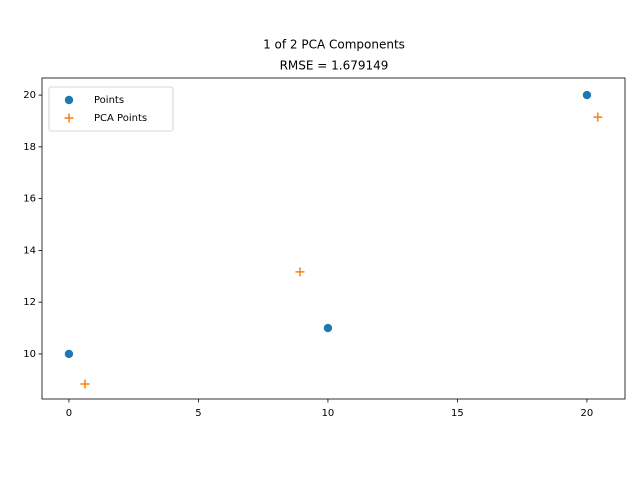 This screenshot has height=480, width=640. Describe the element at coordinates (29, 354) in the screenshot. I see `y-tick-label: 10` at that location.